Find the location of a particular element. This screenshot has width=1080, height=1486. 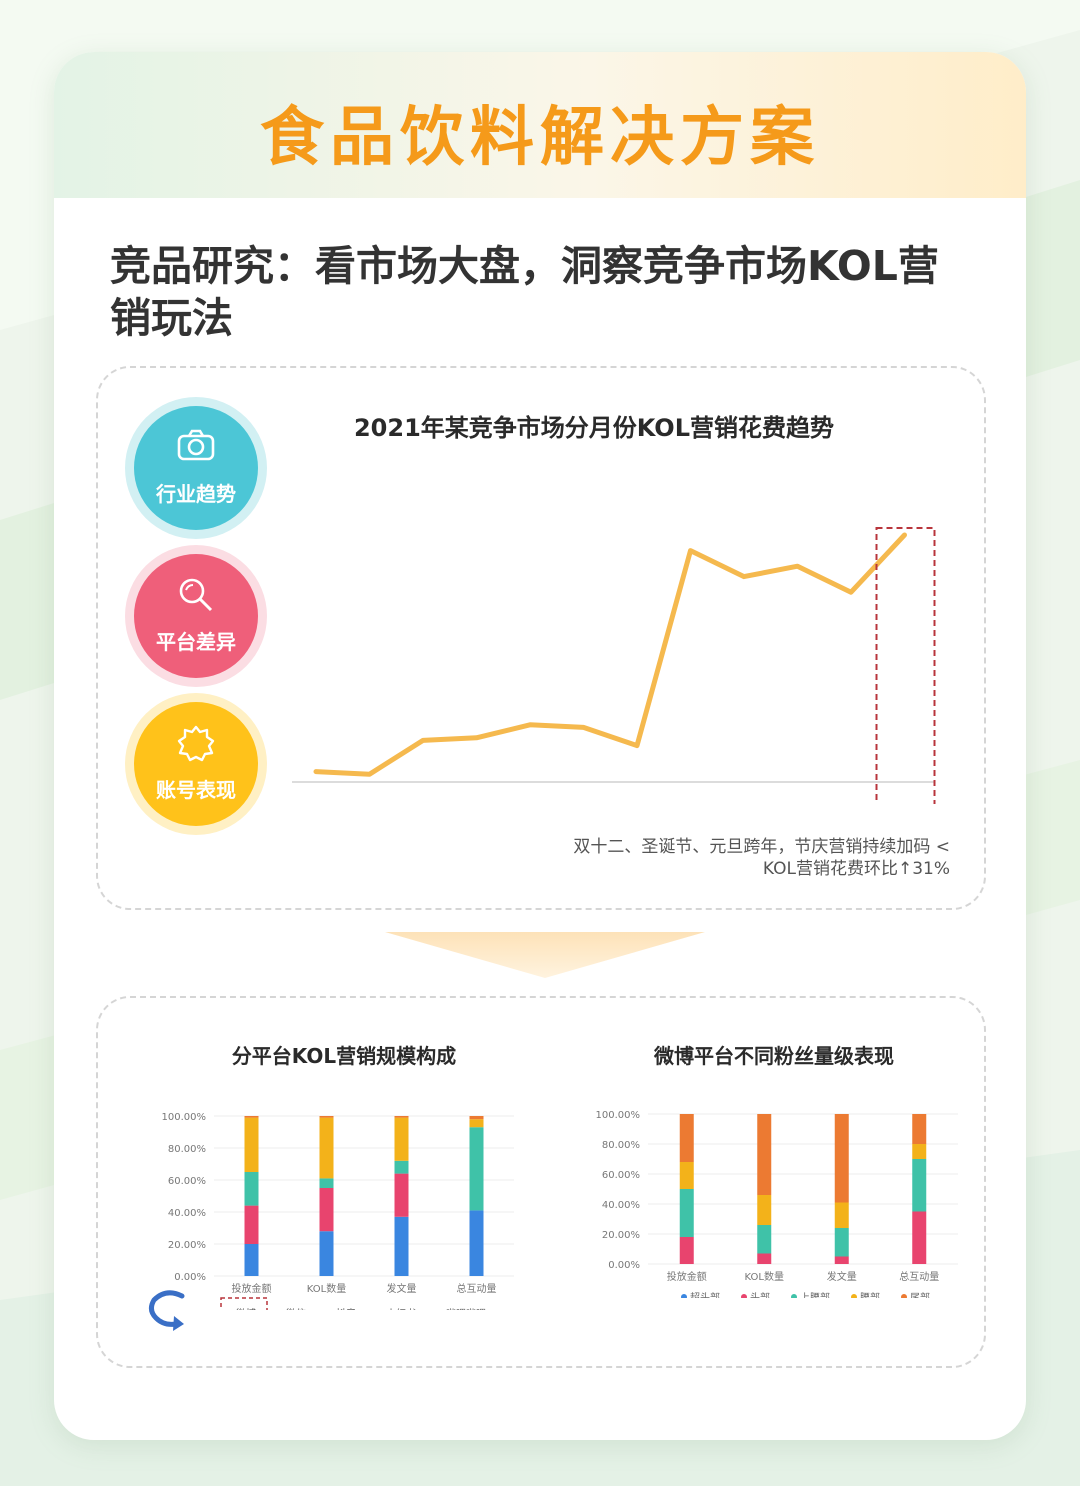

legend-label: 微博 is located at coordinates (246, 1308).